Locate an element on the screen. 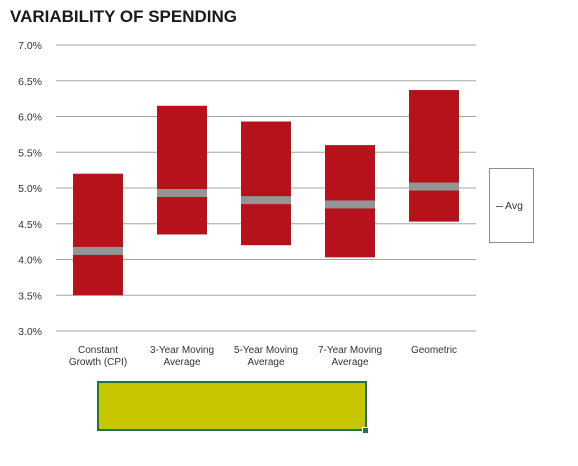 The image size is (578, 466). y-tick-label: 6.5% is located at coordinates (30, 82).